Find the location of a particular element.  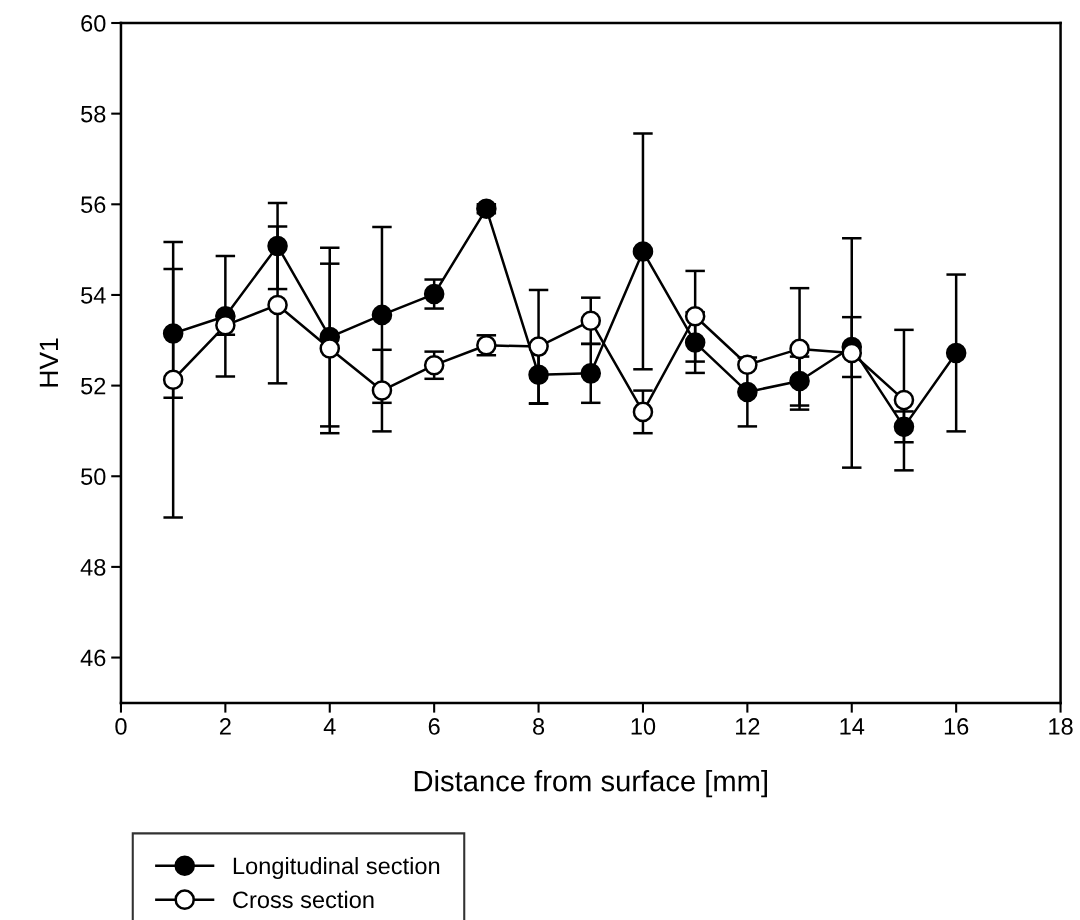

x-tick-label: 4 is located at coordinates (329, 726).